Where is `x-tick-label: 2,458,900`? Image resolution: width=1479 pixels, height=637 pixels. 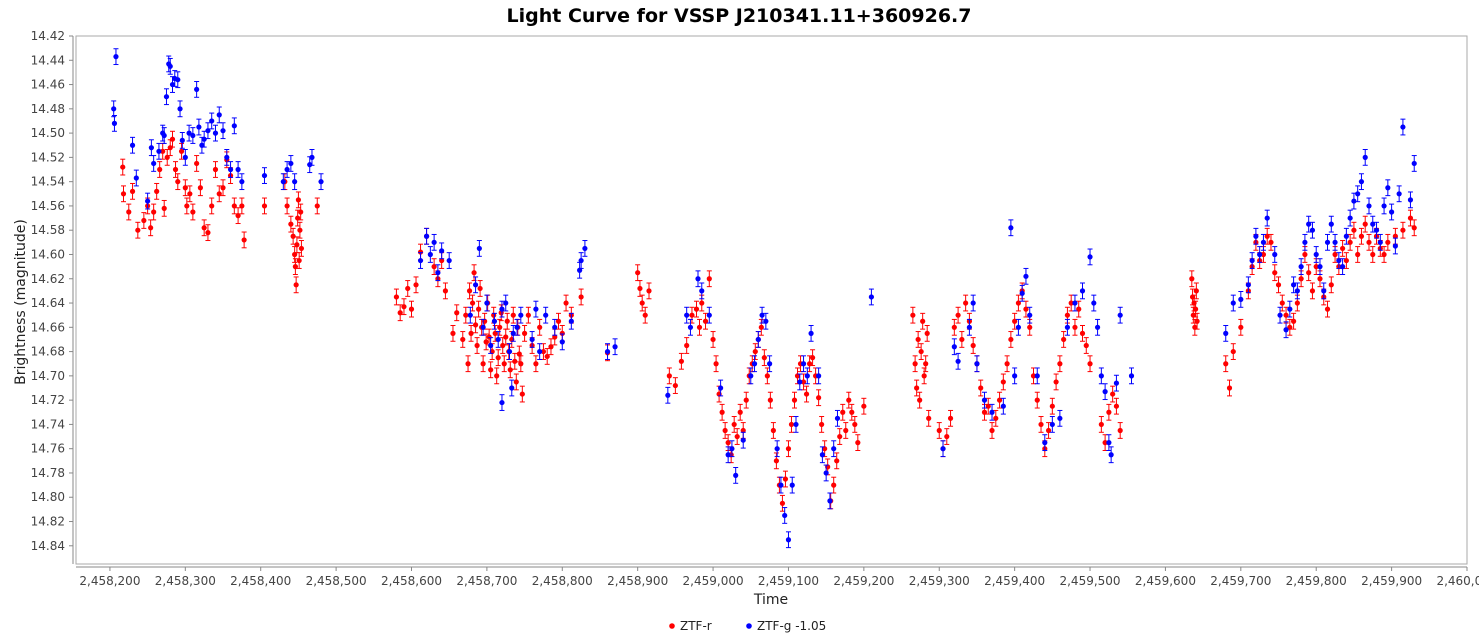
x-tick-label: 2,458,900 is located at coordinates (637, 581).